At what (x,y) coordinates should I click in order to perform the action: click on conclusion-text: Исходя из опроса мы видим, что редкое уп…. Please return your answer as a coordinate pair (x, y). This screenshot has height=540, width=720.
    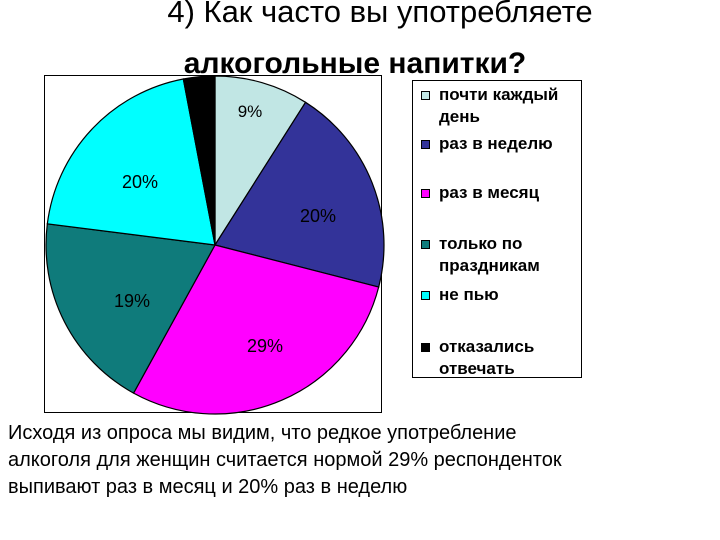
    Looking at the image, I should click on (285, 460).